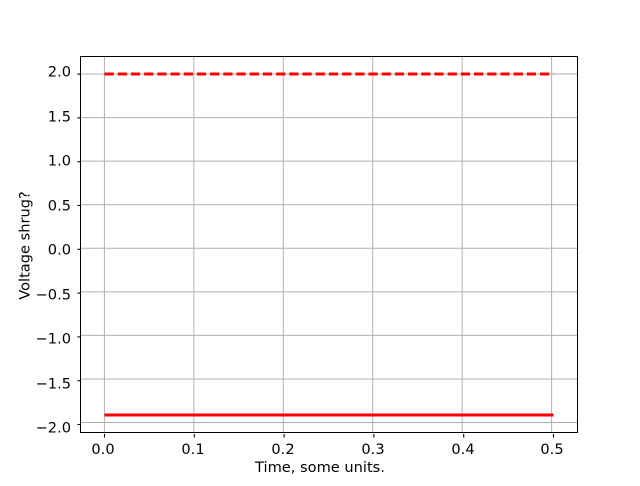 This screenshot has height=486, width=640. I want to click on y-axis-label: Voltage shrug?, so click(25, 245).